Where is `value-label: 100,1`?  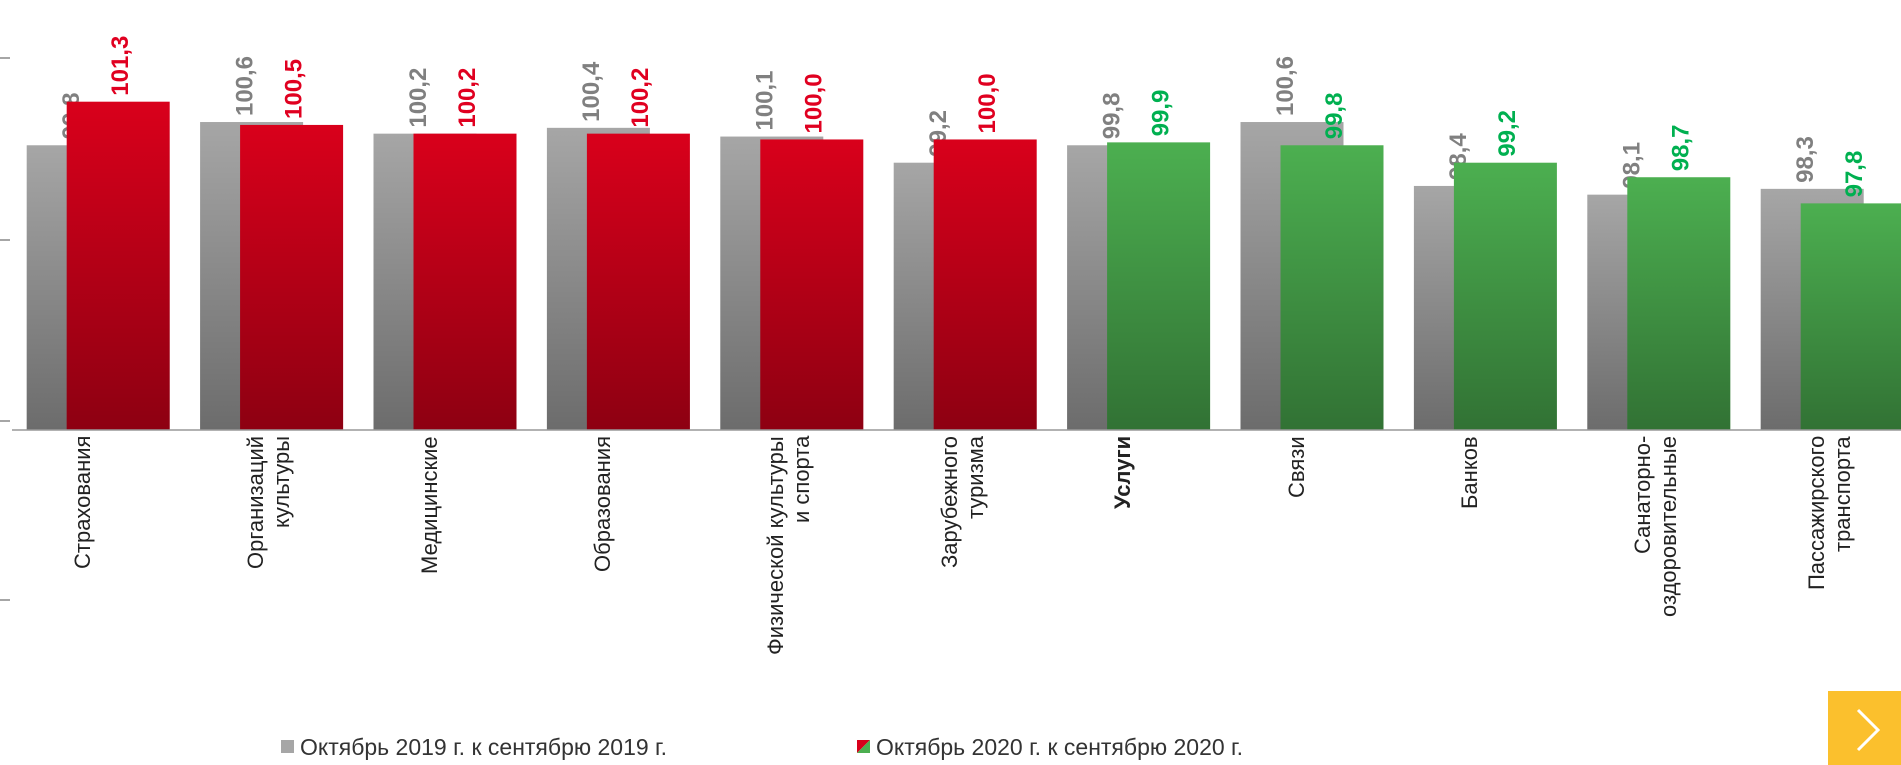 value-label: 100,1 is located at coordinates (765, 100).